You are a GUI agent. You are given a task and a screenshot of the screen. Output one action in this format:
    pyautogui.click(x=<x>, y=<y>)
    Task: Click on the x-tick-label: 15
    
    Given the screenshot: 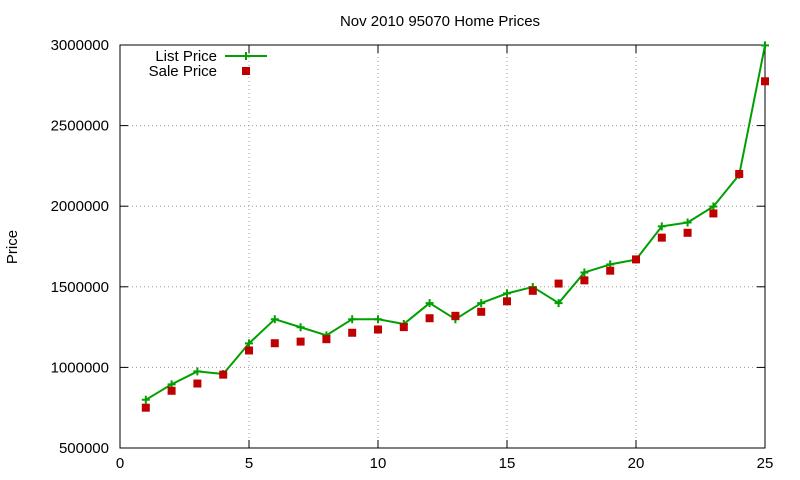 What is the action you would take?
    pyautogui.click(x=507, y=463)
    